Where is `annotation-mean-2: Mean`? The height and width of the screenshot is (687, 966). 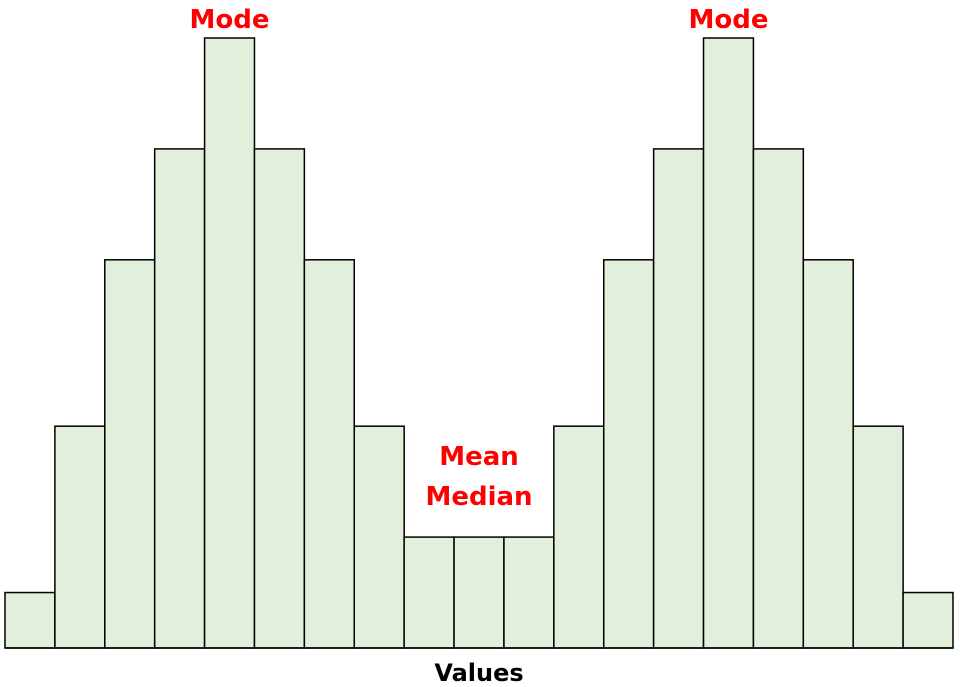
annotation-mean-2: Mean is located at coordinates (479, 457).